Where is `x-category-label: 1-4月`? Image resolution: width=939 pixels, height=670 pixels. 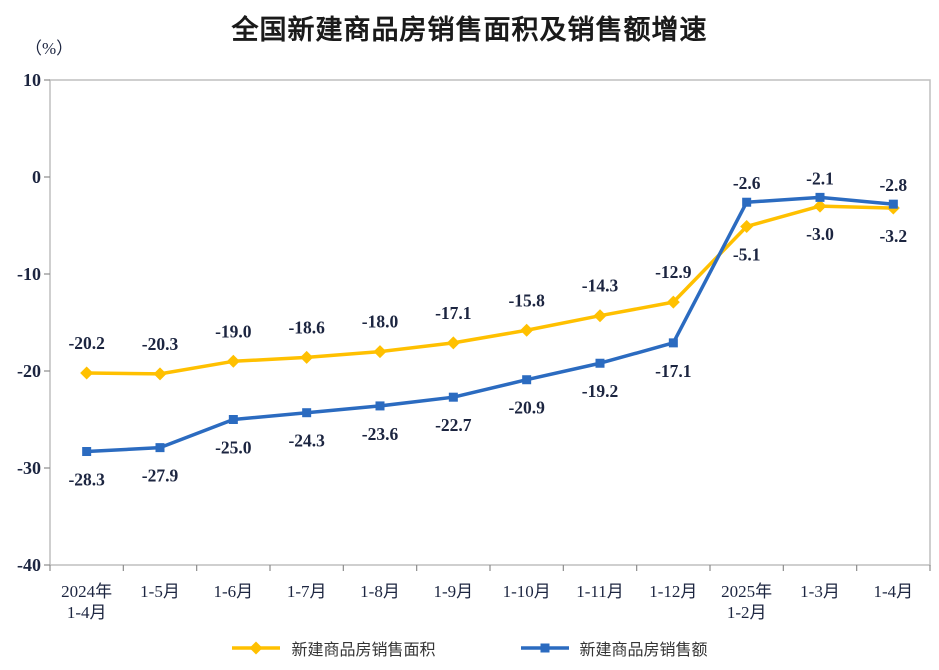 x-category-label: 1-4月 is located at coordinates (893, 591).